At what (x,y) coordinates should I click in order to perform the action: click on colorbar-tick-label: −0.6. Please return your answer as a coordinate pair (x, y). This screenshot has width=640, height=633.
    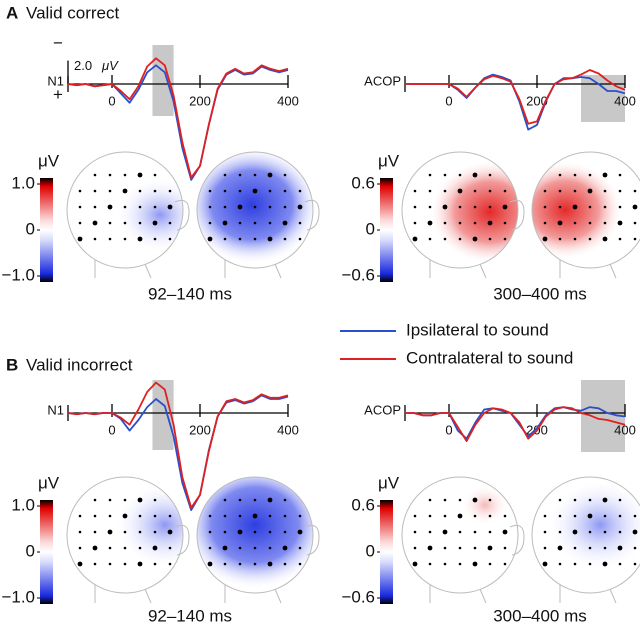
    Looking at the image, I should click on (358, 596).